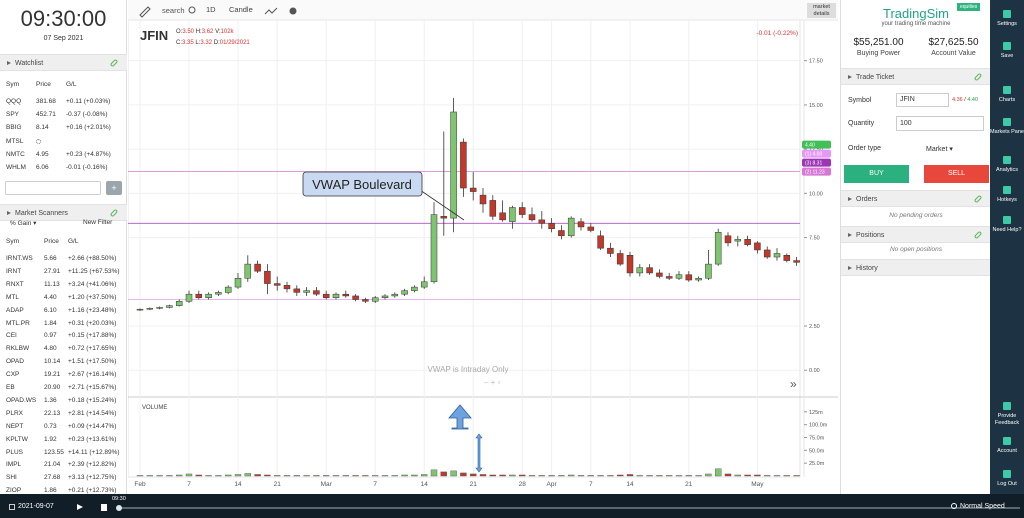 The image size is (1024, 518). What do you see at coordinates (492, 382) in the screenshot?
I see `zoom-controls: – + ▫` at bounding box center [492, 382].